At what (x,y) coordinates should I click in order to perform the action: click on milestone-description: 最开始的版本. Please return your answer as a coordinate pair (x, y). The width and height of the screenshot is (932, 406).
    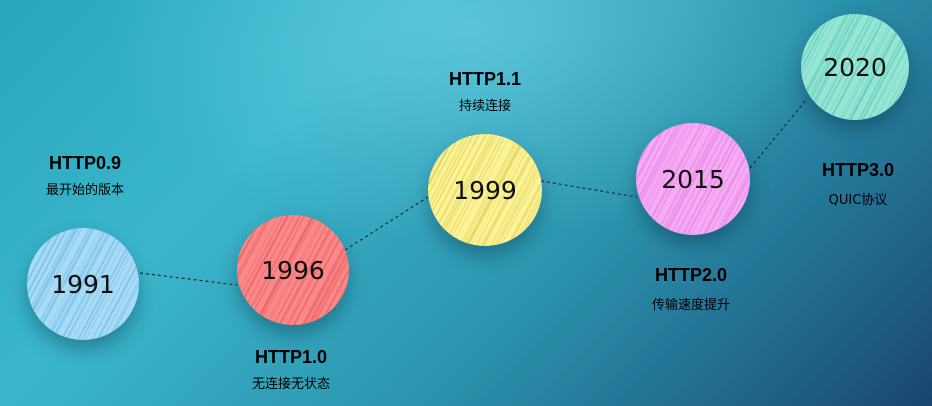
    Looking at the image, I should click on (84, 190).